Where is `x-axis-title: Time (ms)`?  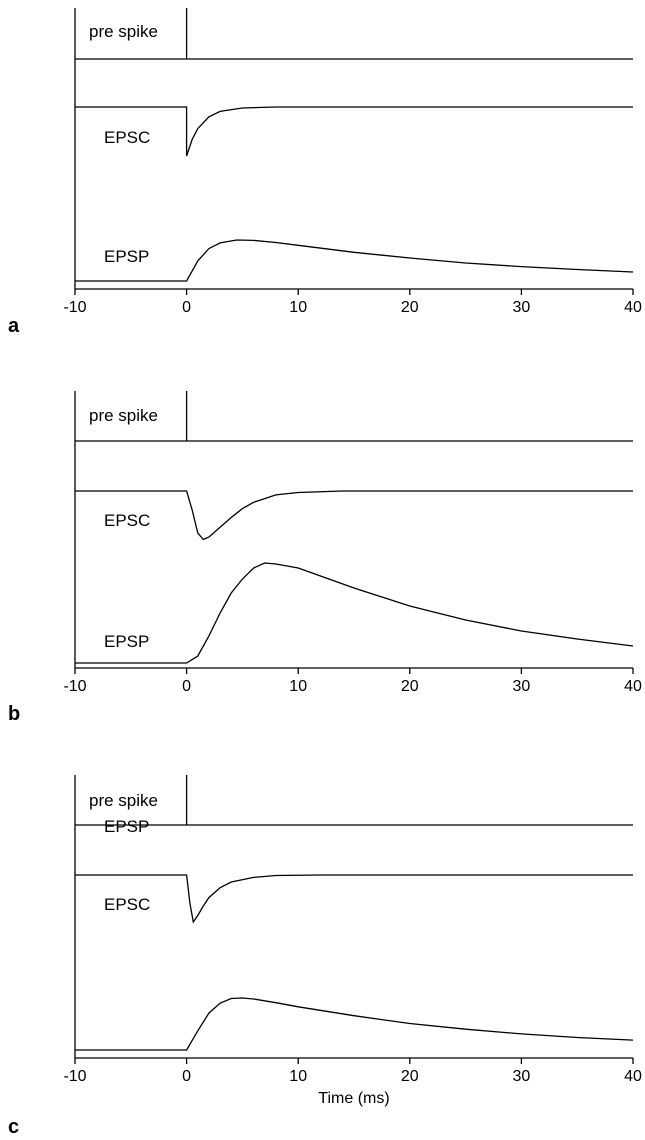
x-axis-title: Time (ms) is located at coordinates (353, 1098).